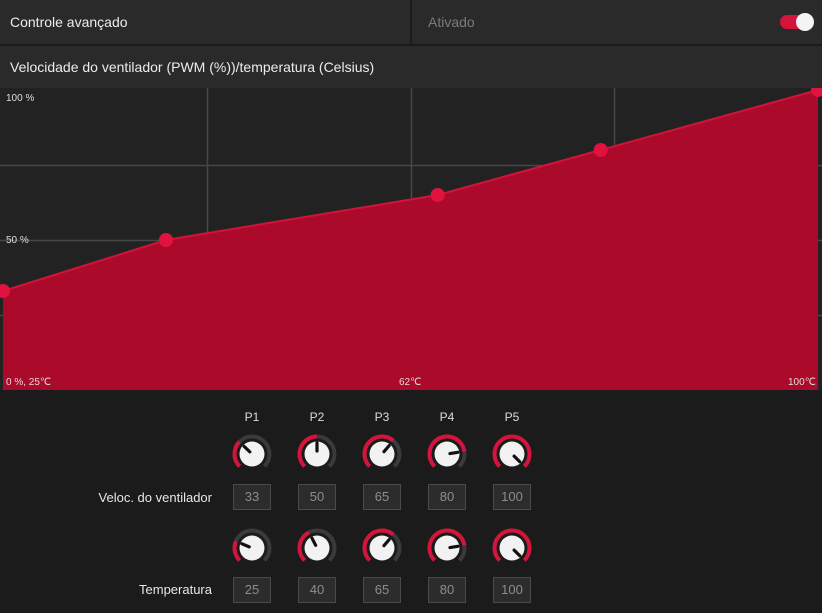  I want to click on fan-speed-row-label: Veloc. do ventilador, so click(155, 497).